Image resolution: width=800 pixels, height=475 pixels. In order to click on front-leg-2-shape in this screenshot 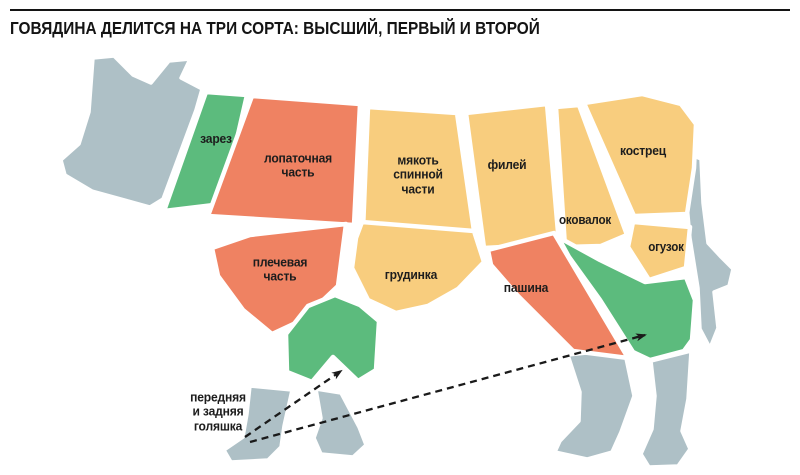, I will do `click(340, 423)`.